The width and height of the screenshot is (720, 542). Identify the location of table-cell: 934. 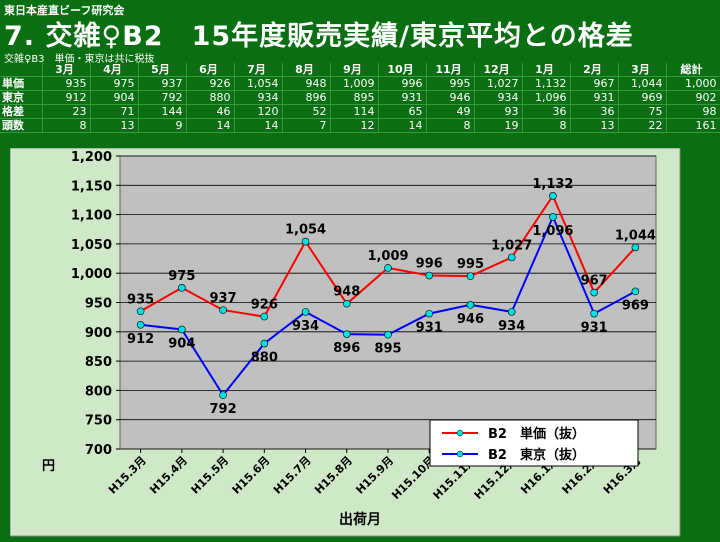
(498, 97).